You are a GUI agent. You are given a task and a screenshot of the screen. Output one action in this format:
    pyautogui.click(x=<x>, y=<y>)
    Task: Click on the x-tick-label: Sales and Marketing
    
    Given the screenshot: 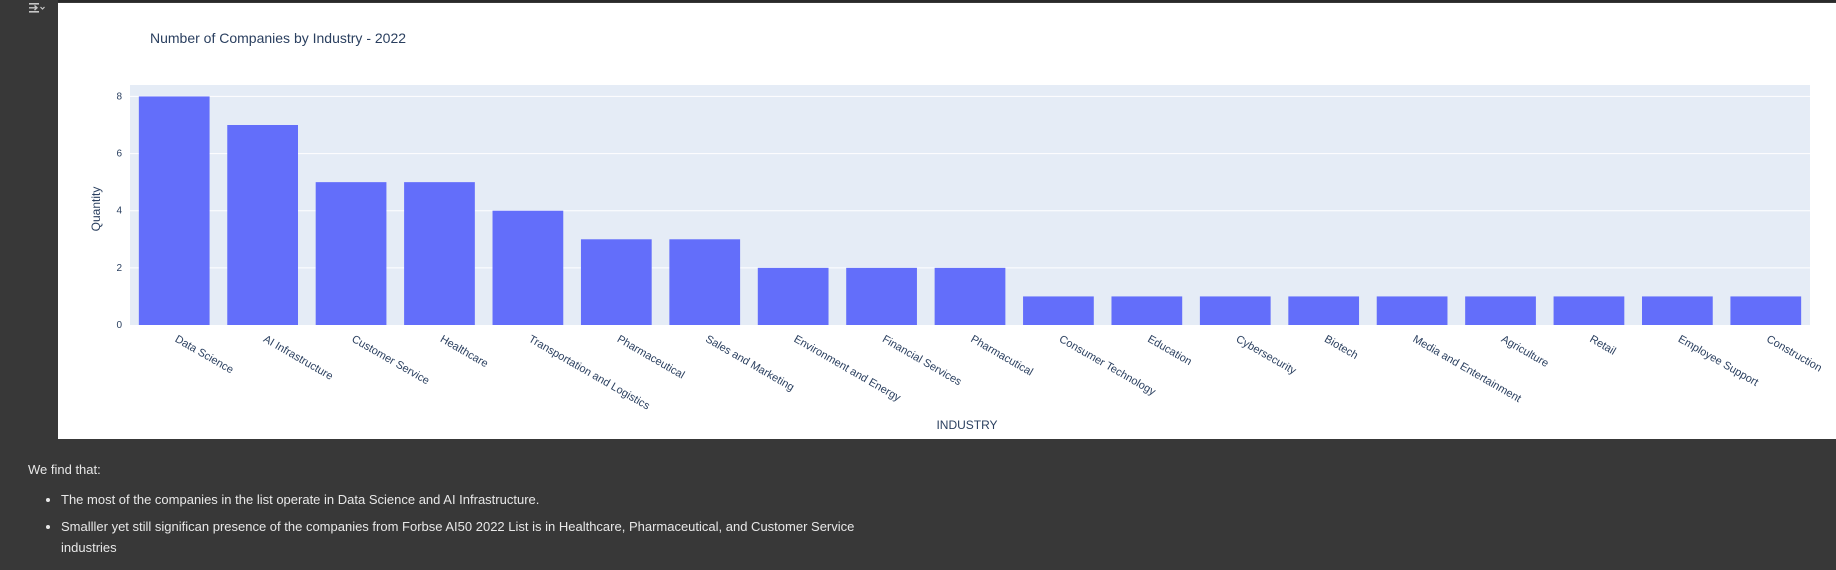 What is the action you would take?
    pyautogui.click(x=749, y=363)
    